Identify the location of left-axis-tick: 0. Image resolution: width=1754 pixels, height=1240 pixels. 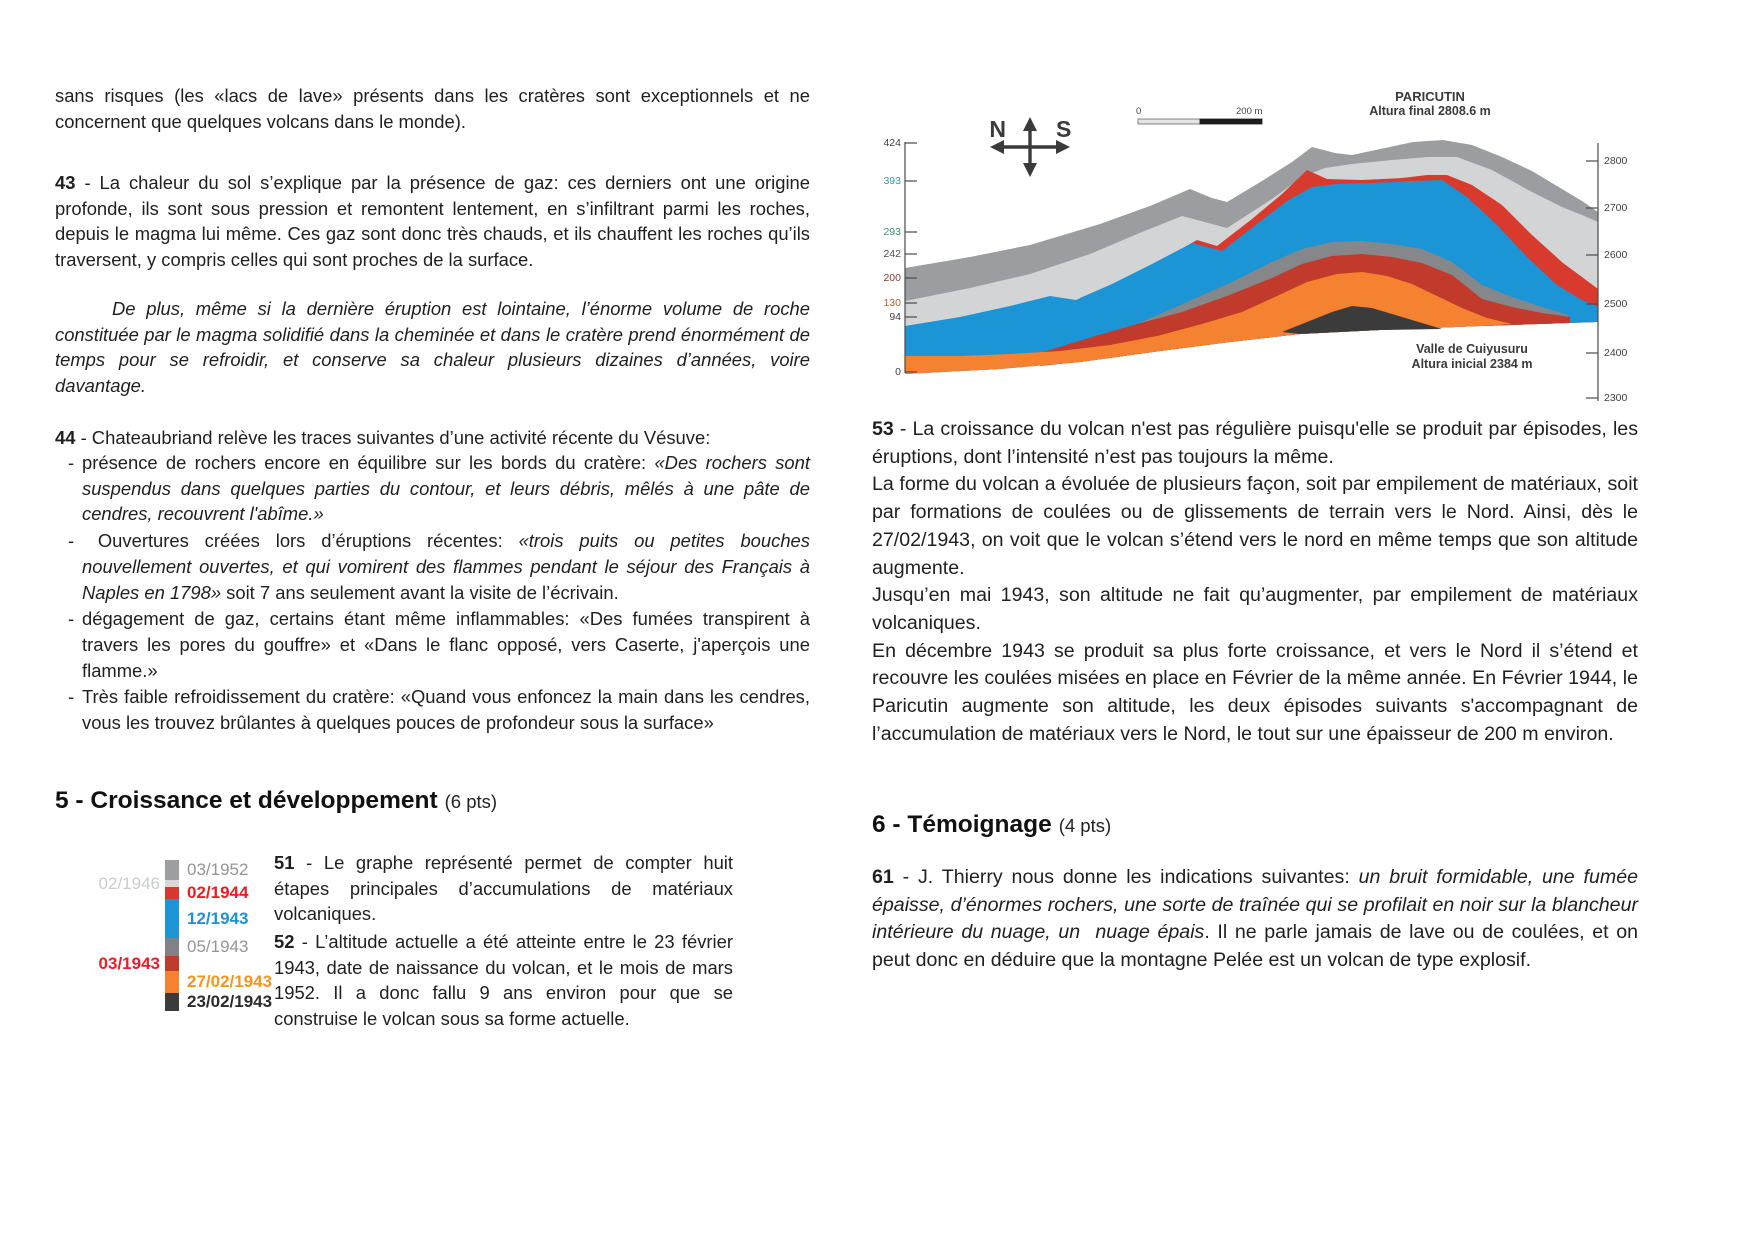
(898, 372).